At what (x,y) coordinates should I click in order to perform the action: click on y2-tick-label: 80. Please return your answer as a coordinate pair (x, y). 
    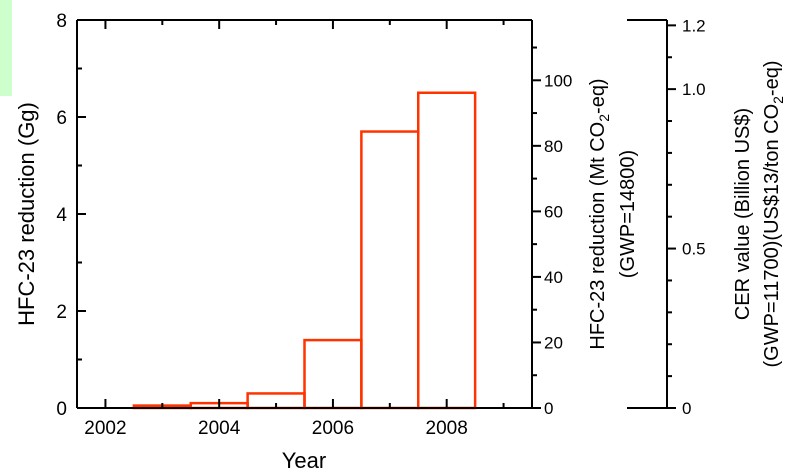
    Looking at the image, I should click on (553, 146).